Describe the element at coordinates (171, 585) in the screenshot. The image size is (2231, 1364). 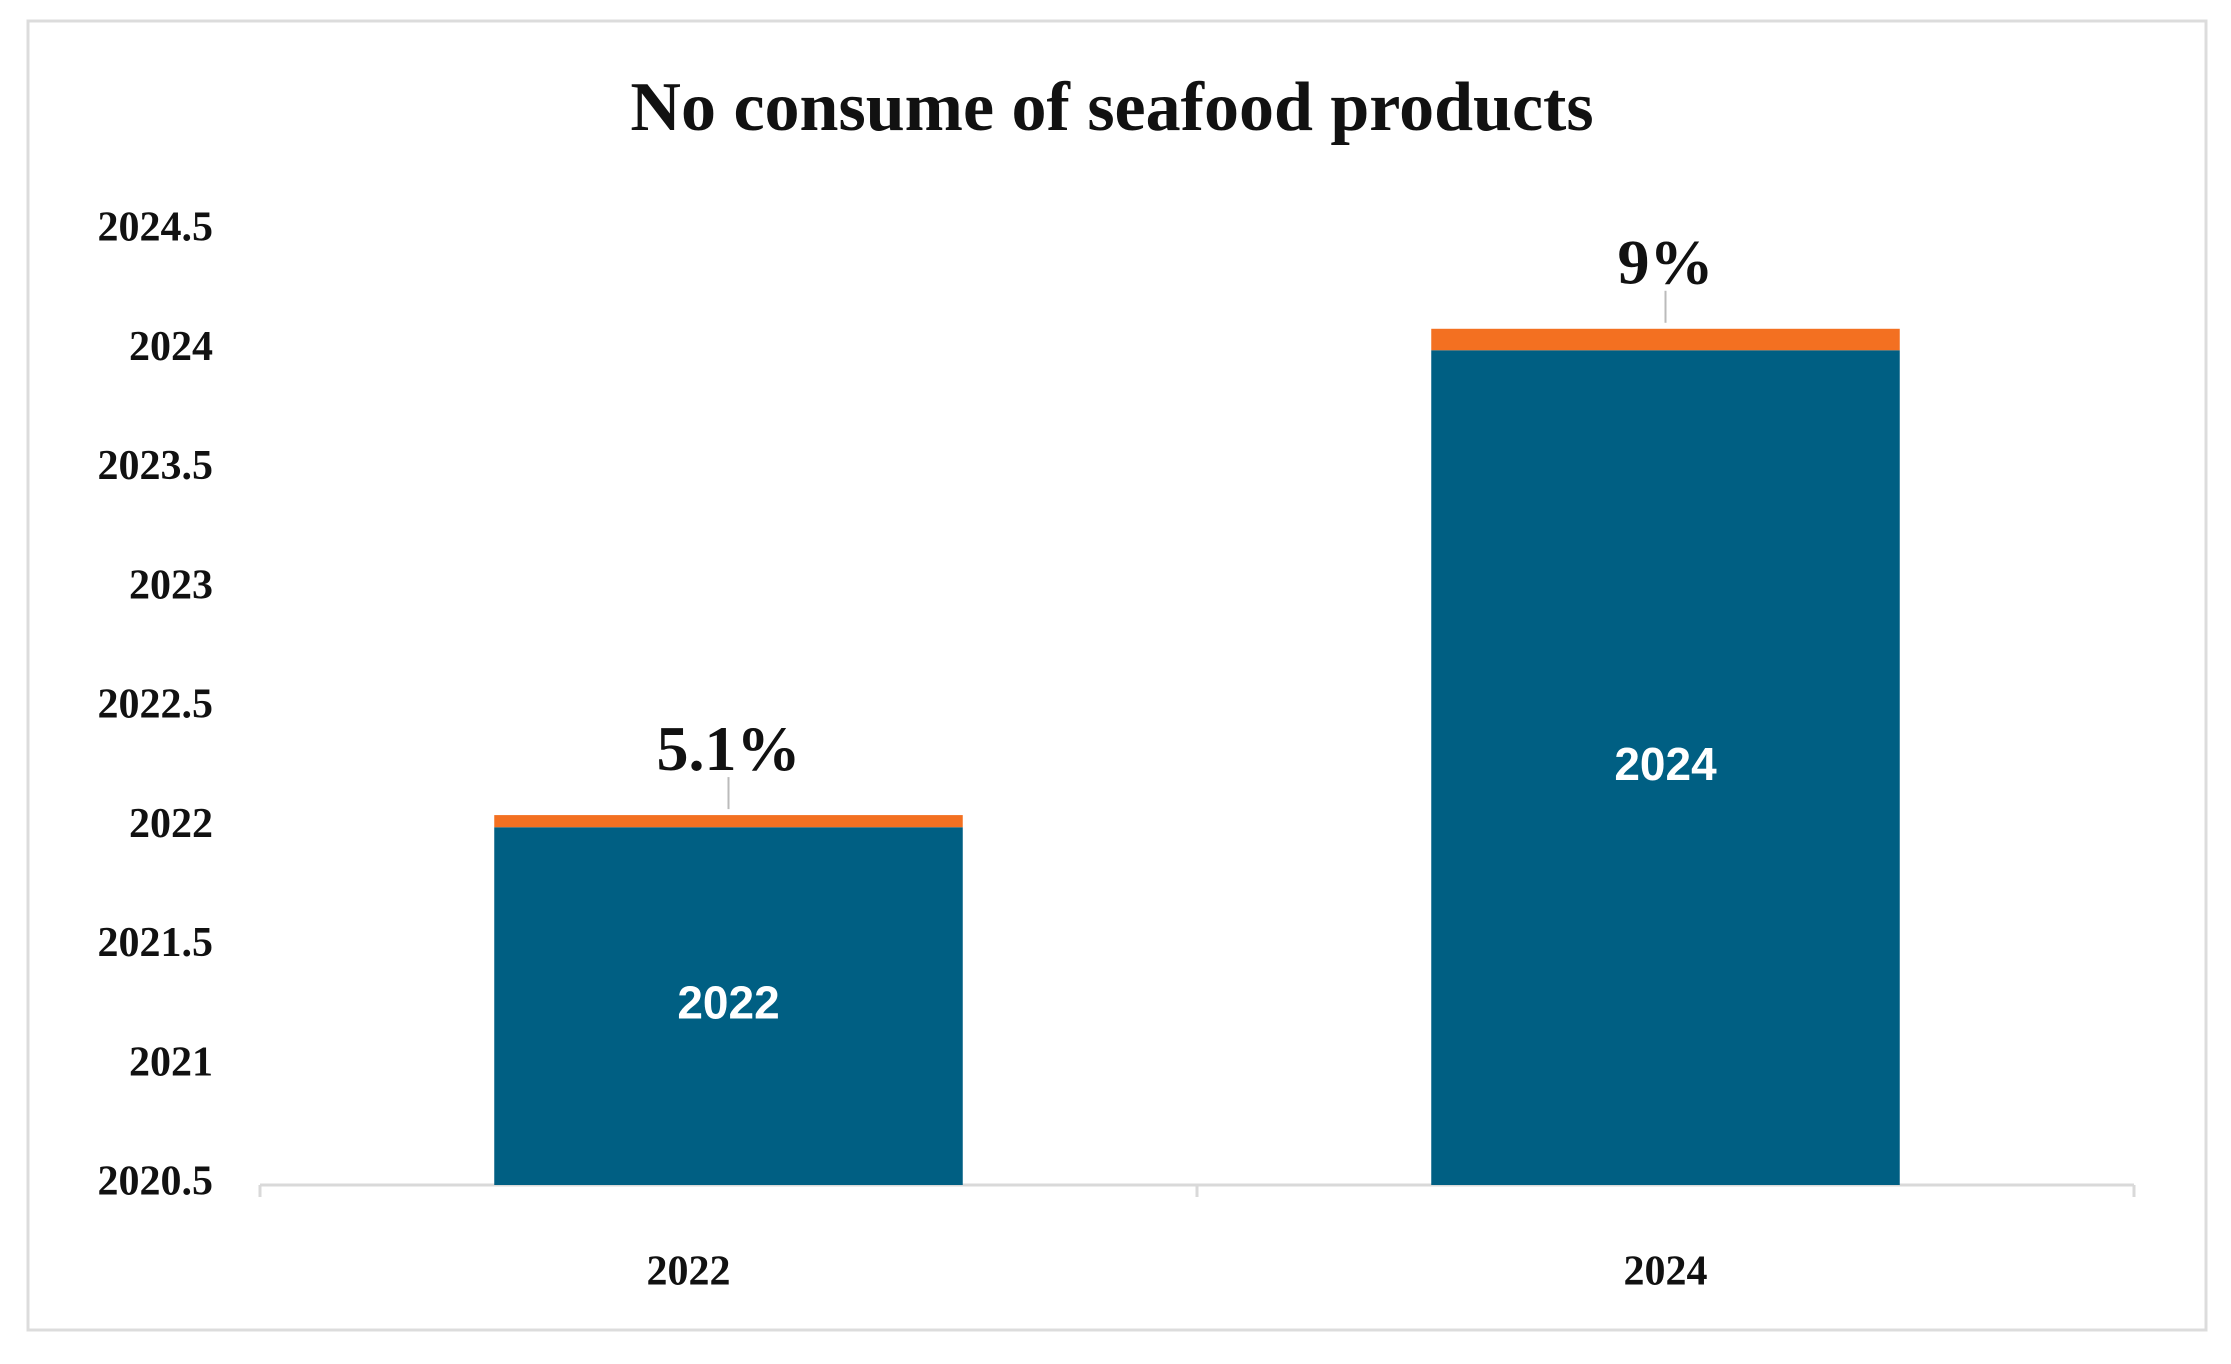
I see `y-tick-label: 2023` at that location.